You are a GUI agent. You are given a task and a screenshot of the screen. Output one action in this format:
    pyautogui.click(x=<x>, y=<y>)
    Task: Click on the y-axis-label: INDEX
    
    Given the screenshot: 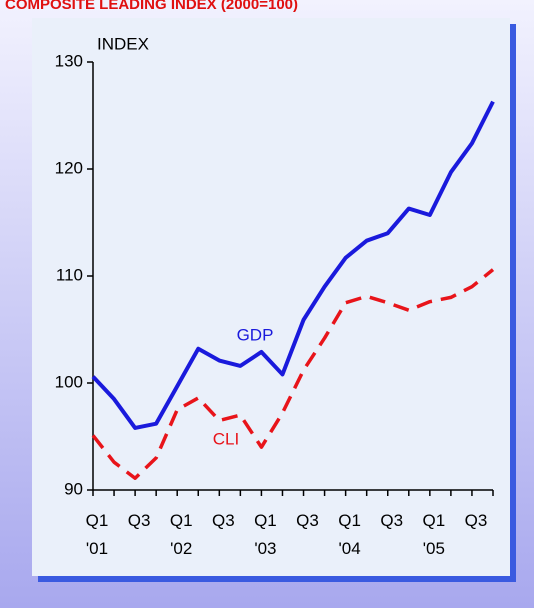 What is the action you would take?
    pyautogui.click(x=123, y=43)
    